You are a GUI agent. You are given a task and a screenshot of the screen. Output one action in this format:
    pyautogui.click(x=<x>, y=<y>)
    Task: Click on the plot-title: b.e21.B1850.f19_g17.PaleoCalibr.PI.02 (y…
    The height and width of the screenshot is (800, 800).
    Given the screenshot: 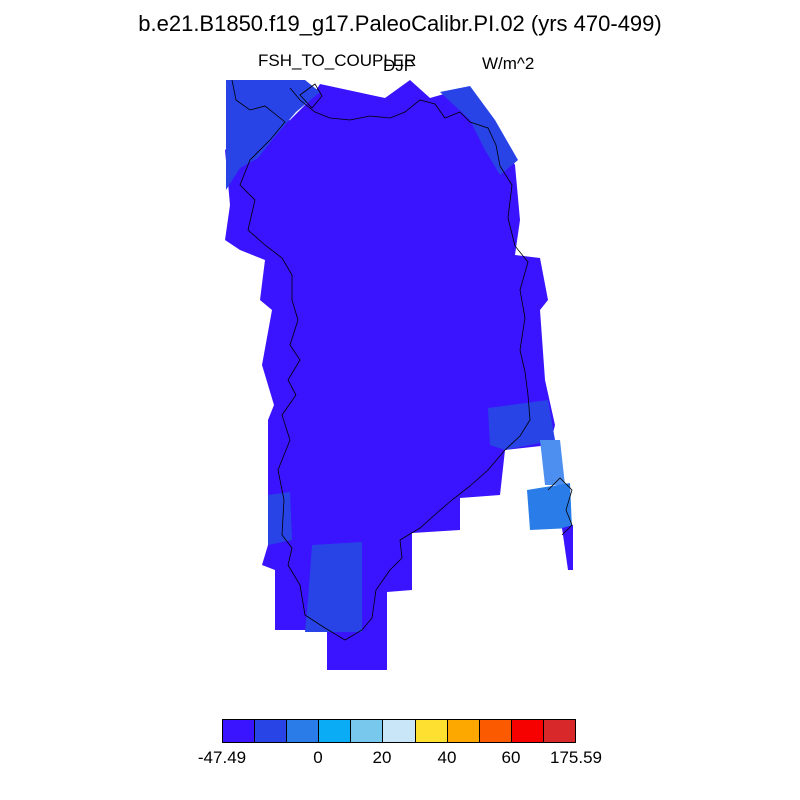 What is the action you would take?
    pyautogui.click(x=400, y=23)
    